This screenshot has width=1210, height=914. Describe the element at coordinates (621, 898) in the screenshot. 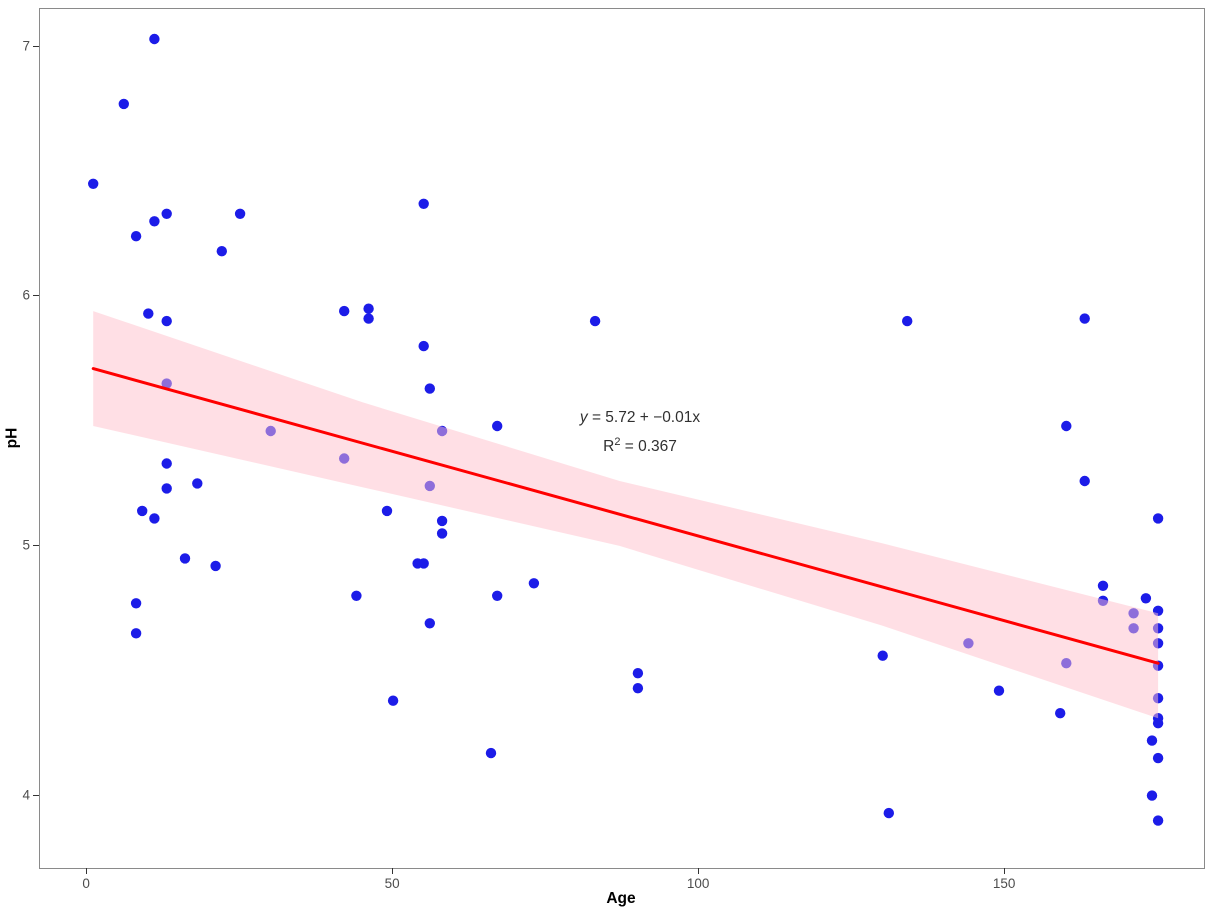

I see `x-axis-title: Age` at that location.